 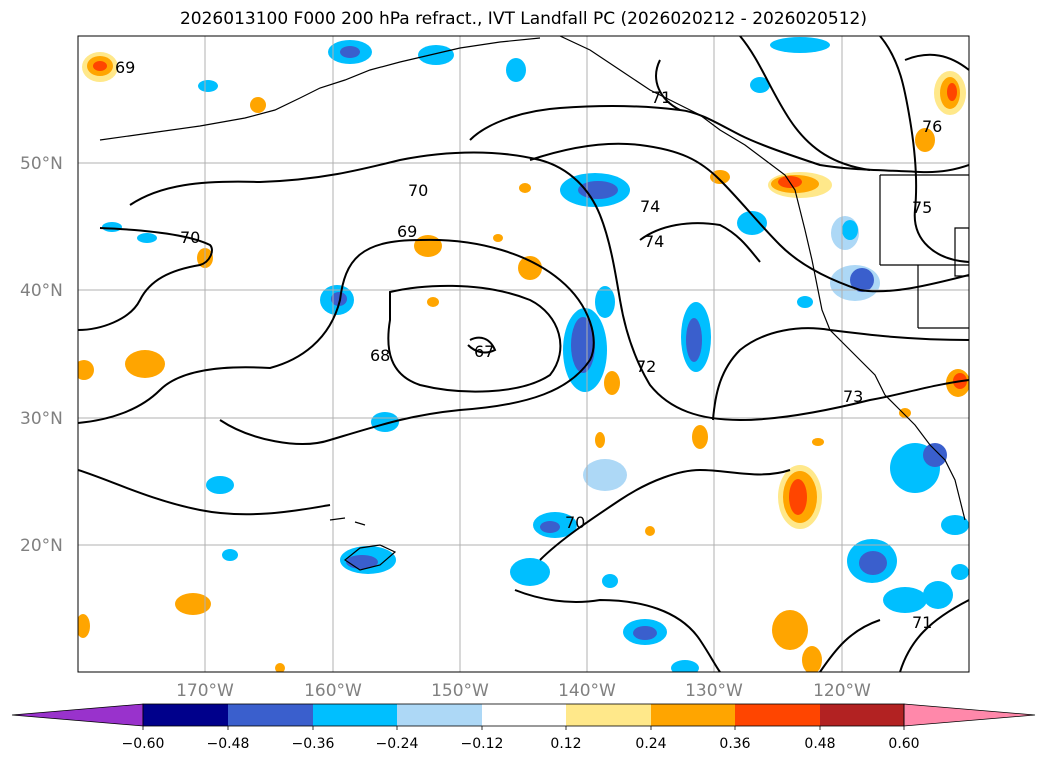 I want to click on colorbar-tick-label: −0.48, so click(x=228, y=744).